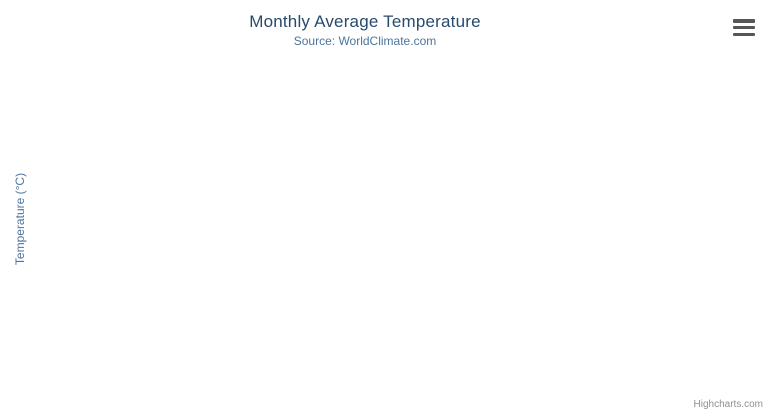 The width and height of the screenshot is (769, 416). I want to click on highcharts-credit-link: Highcharts.com, so click(728, 404).